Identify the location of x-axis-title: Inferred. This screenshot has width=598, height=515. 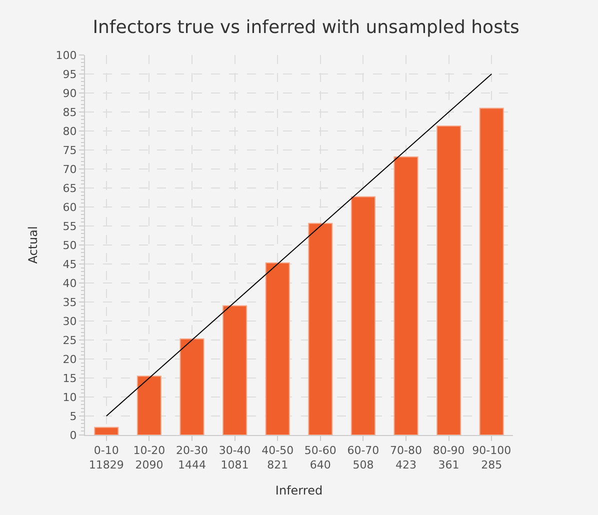
(299, 490).